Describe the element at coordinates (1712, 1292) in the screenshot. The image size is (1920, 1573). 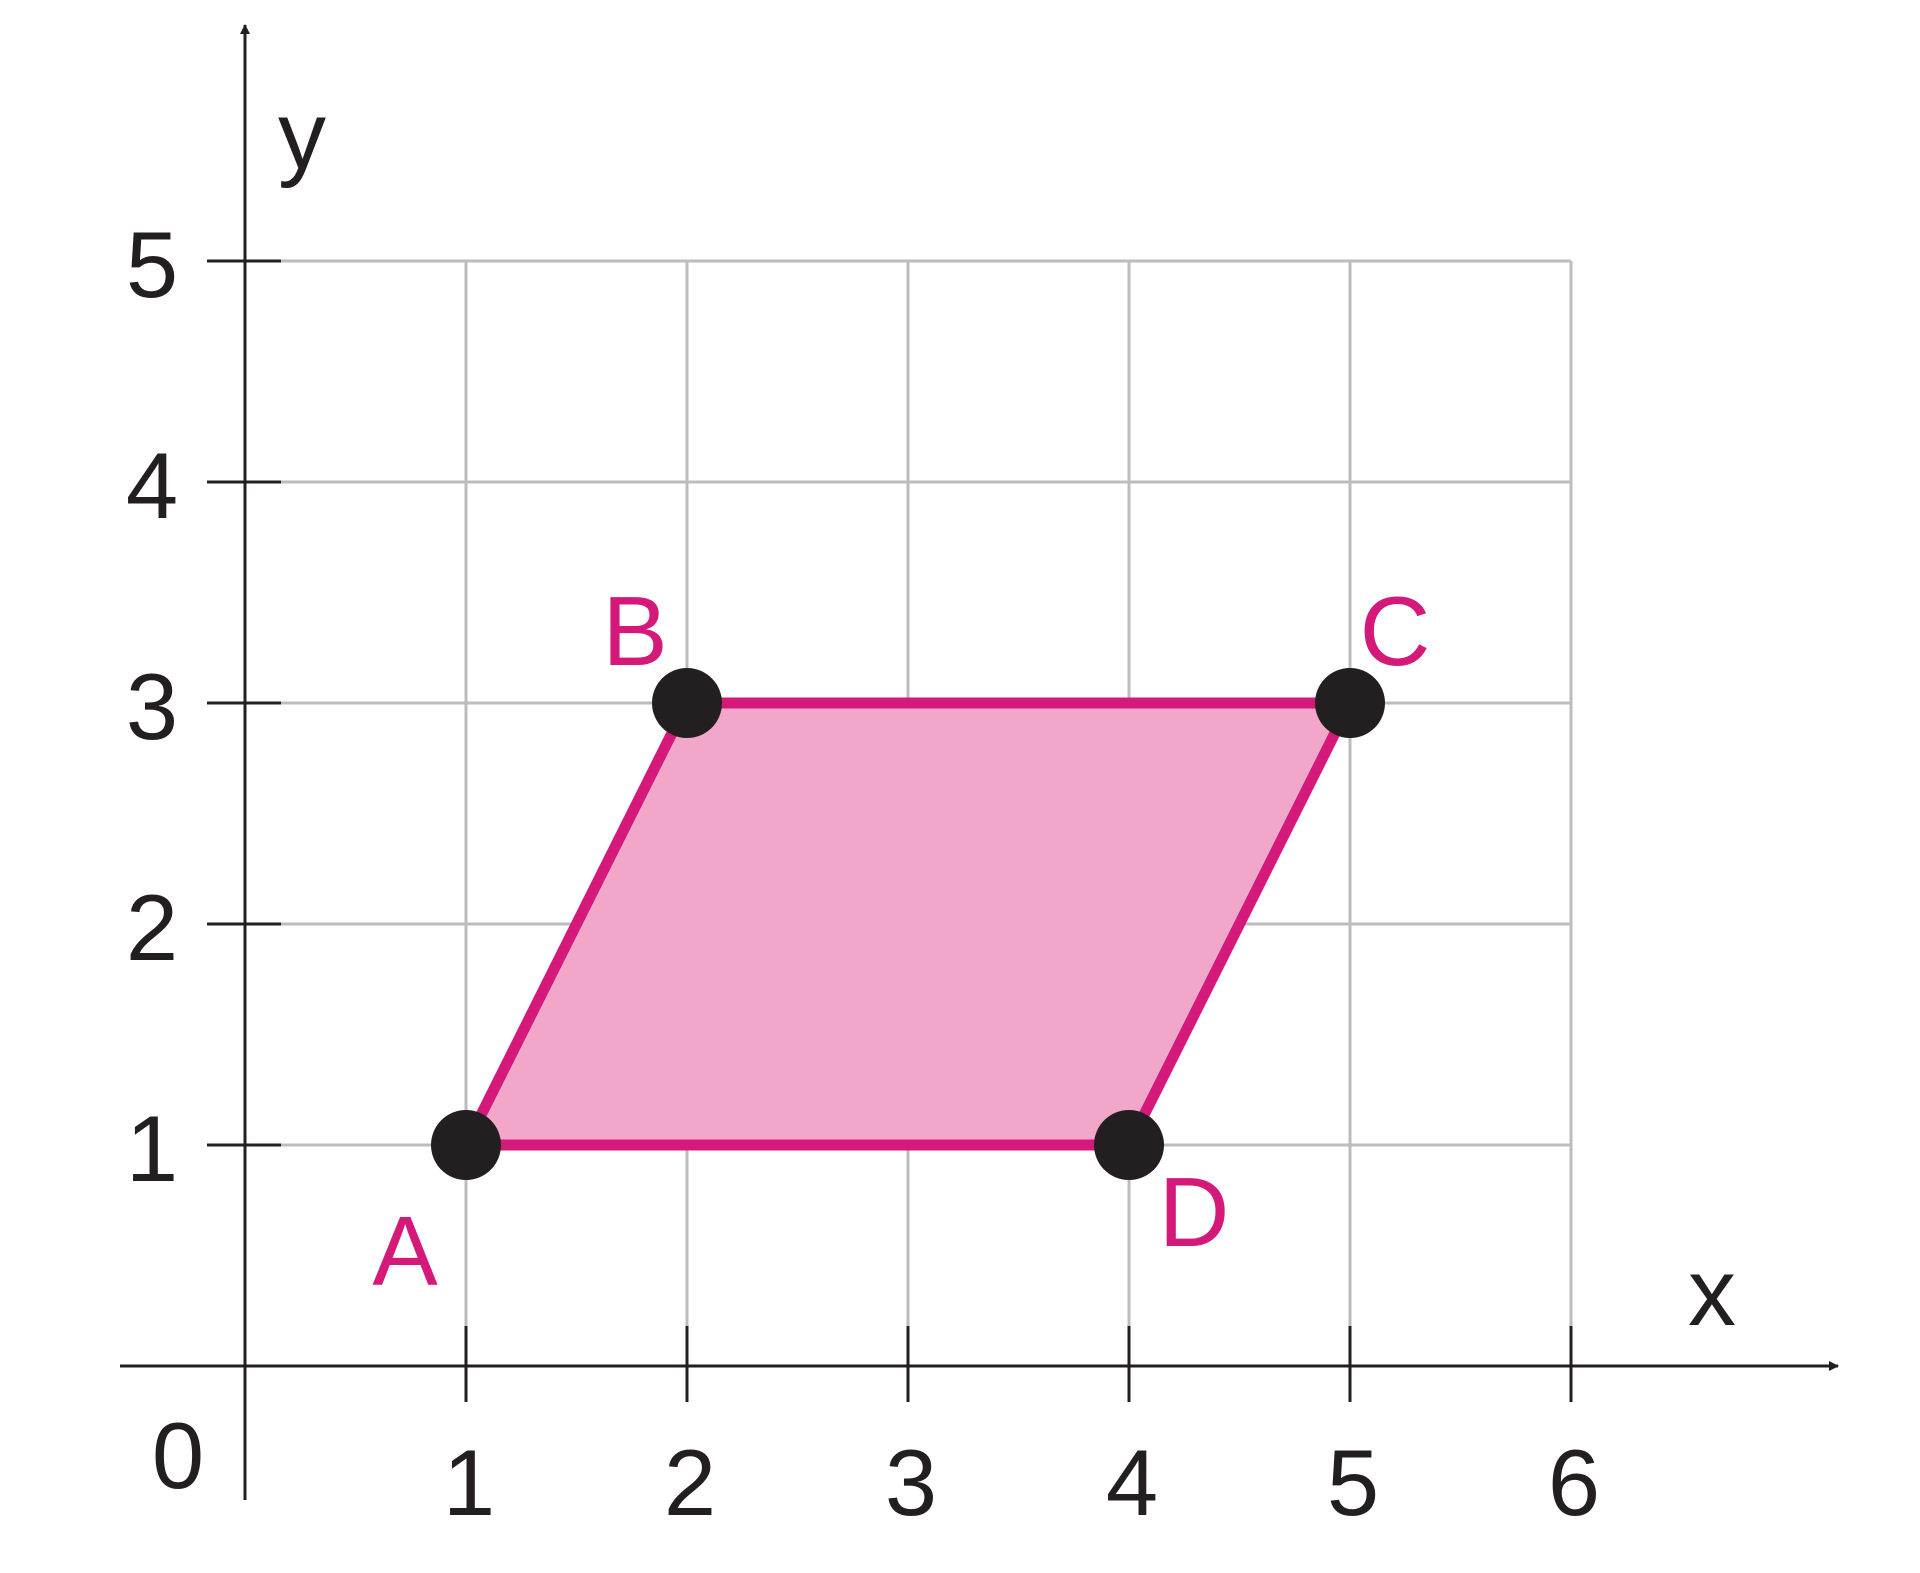
I see `x-axis-label: x` at that location.